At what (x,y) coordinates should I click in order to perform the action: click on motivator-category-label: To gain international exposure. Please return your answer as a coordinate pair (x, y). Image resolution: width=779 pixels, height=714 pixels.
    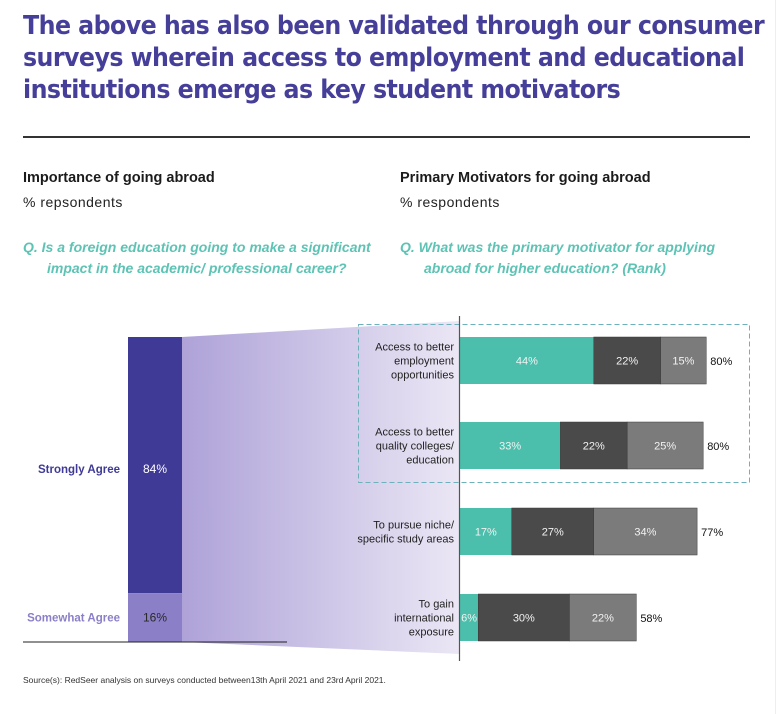
    Looking at the image, I should click on (424, 619).